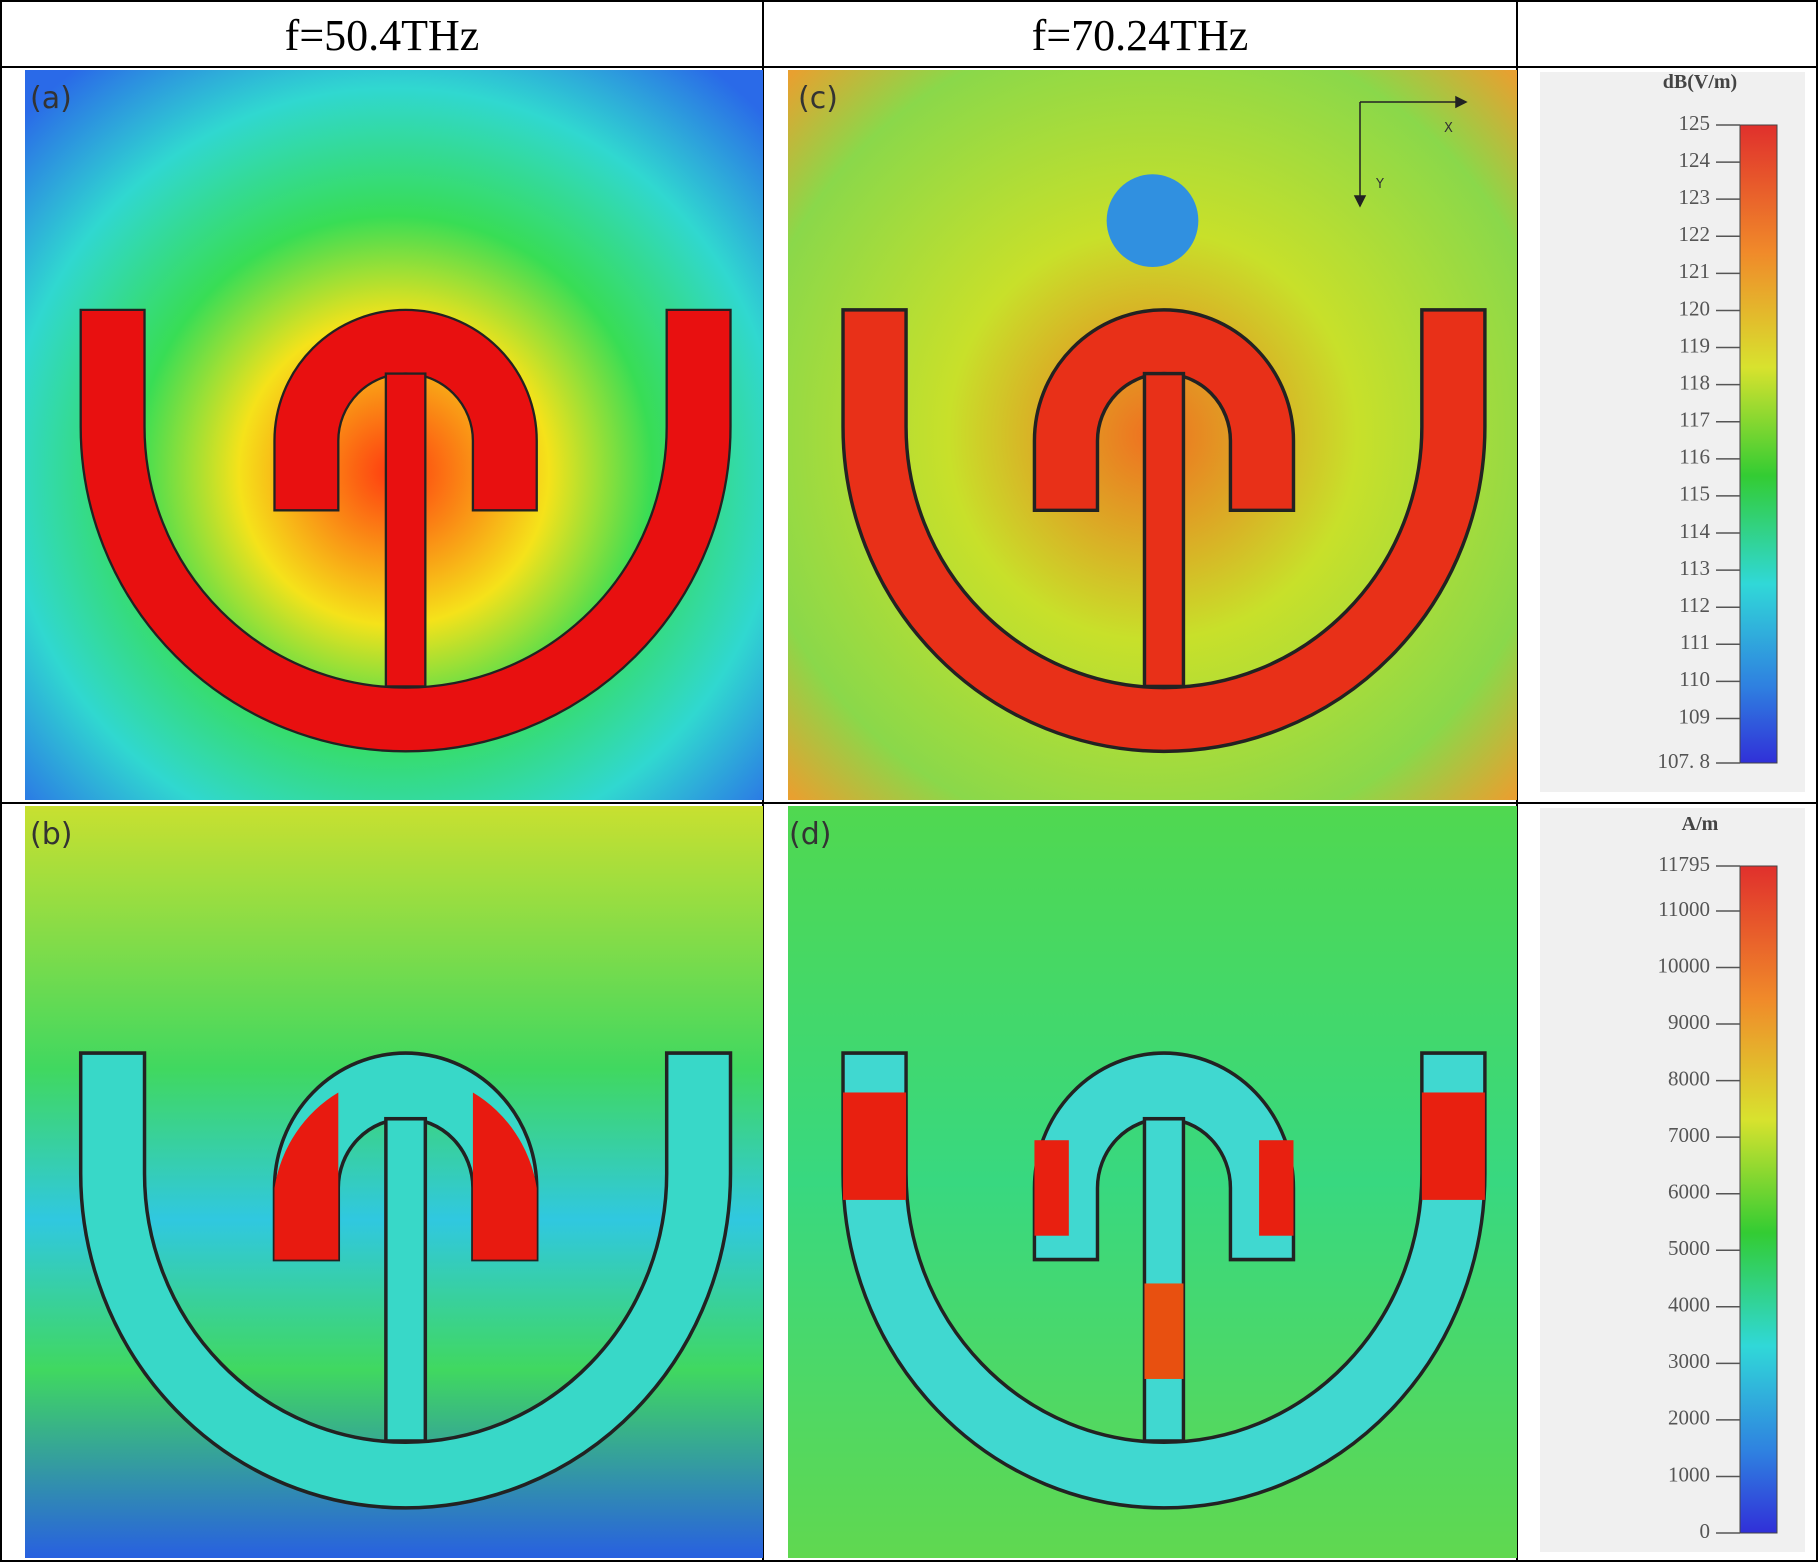 The width and height of the screenshot is (1818, 1562). Describe the element at coordinates (1448, 128) in the screenshot. I see `axis-label: X` at that location.